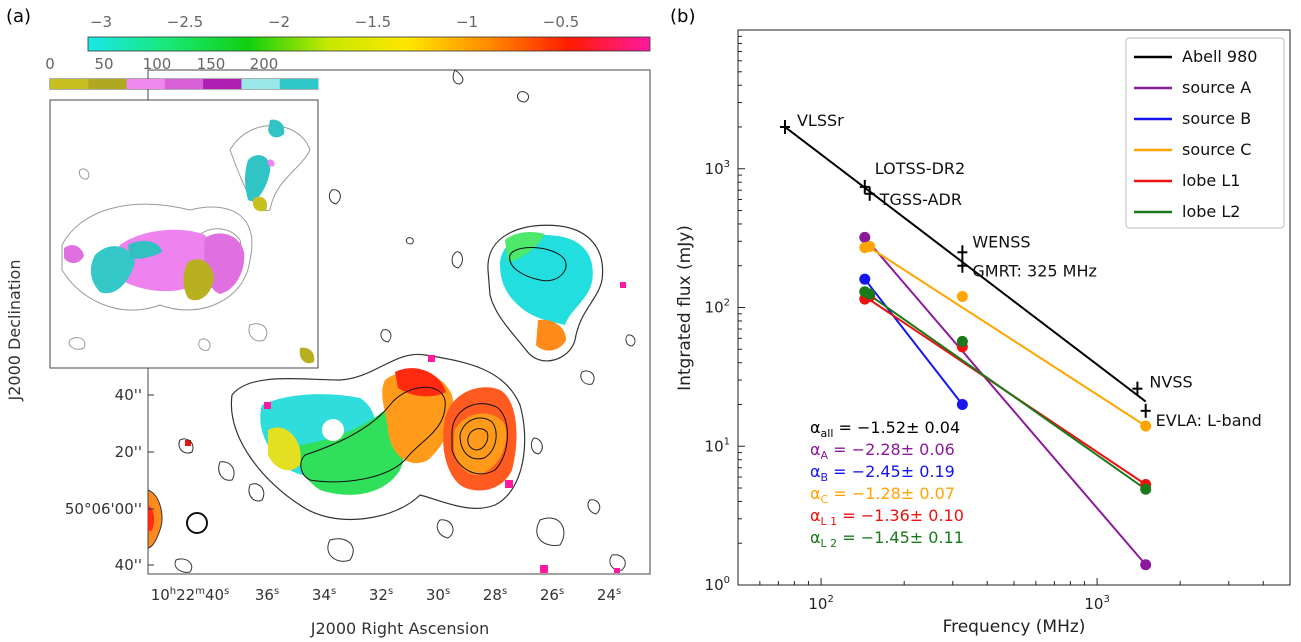  What do you see at coordinates (882, 473) in the screenshot?
I see `alpha-b: αB = −2.45± 0.19` at bounding box center [882, 473].